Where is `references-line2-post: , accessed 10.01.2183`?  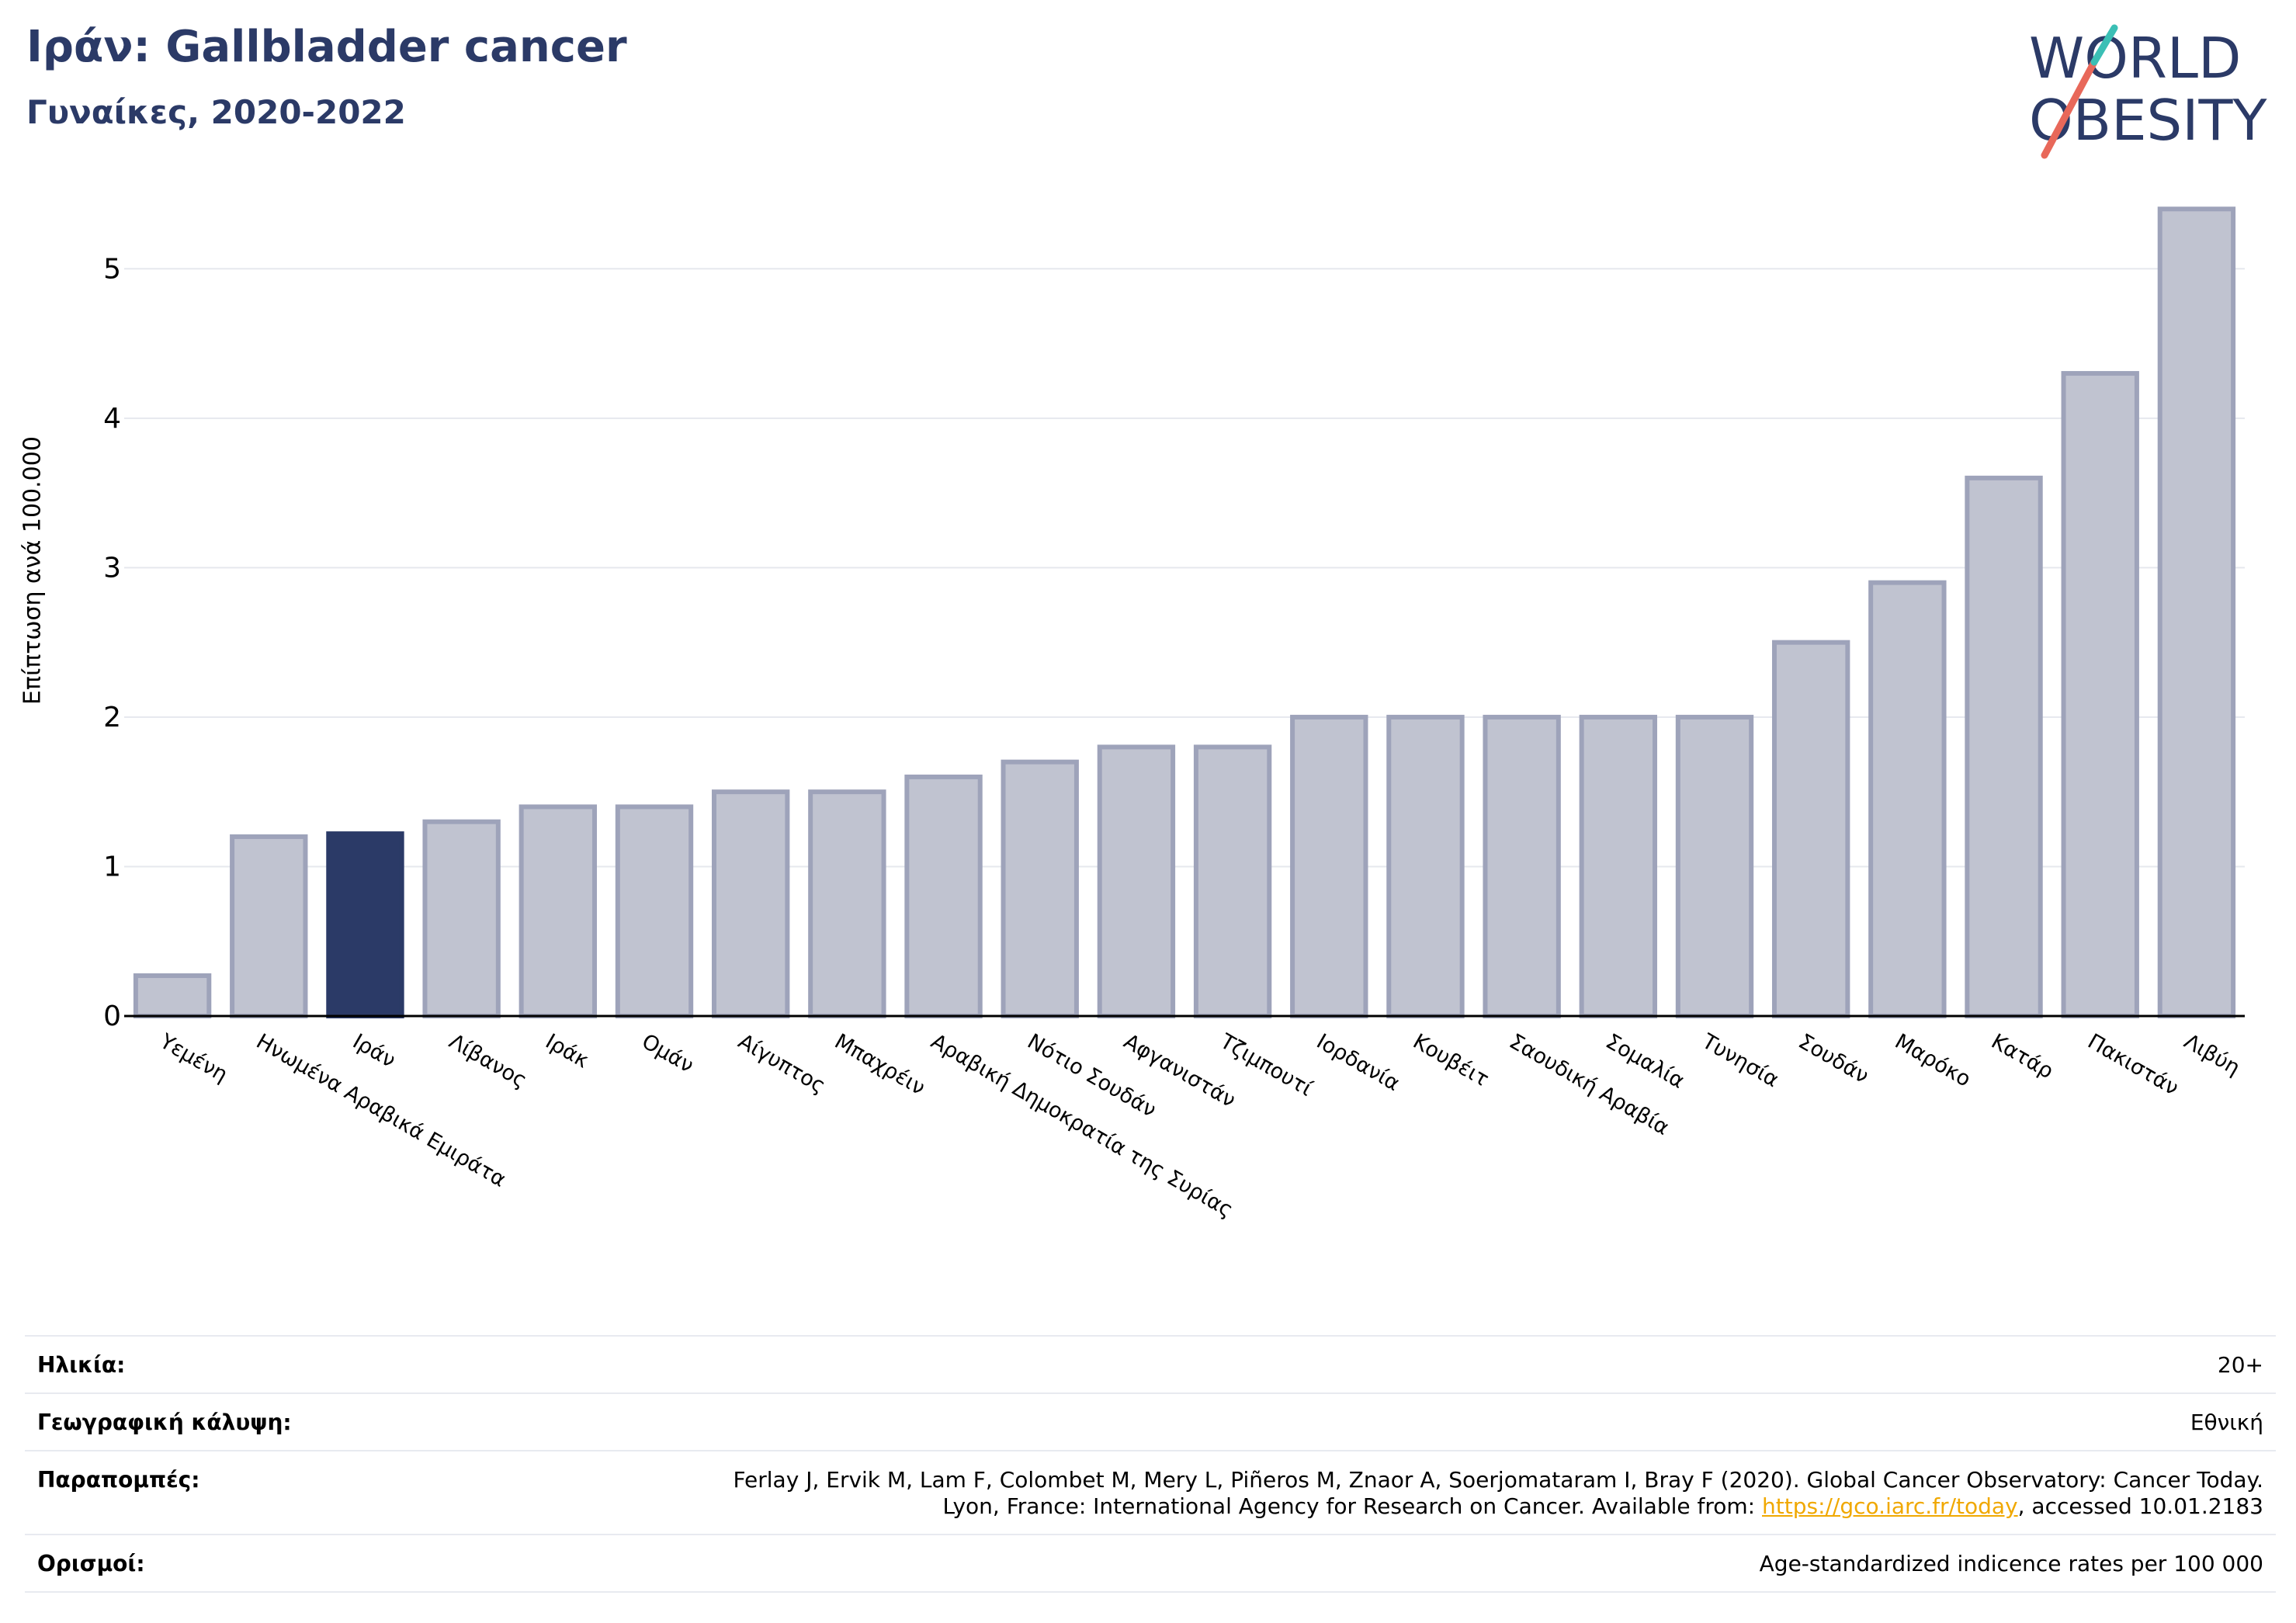 references-line2-post: , accessed 10.01.2183 is located at coordinates (2140, 1506).